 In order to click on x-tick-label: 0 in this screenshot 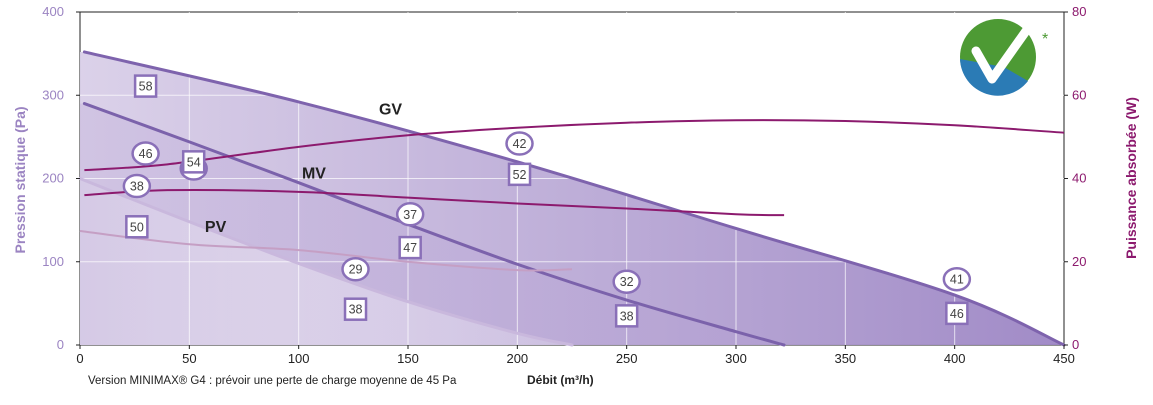, I will do `click(79, 358)`.